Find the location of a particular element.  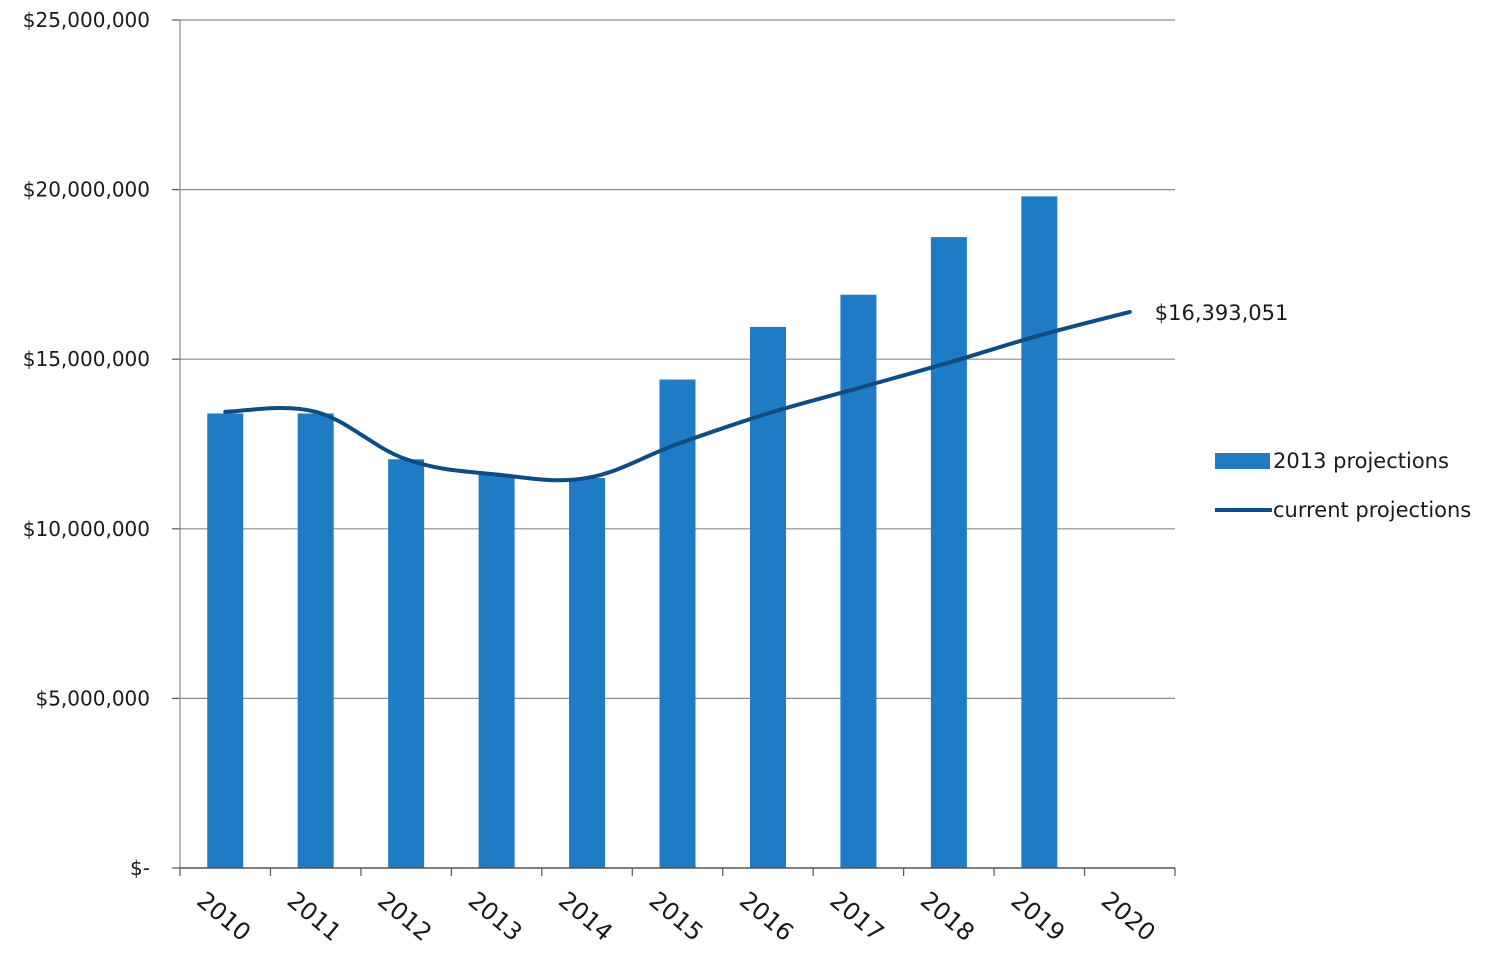

x-tick-label: 2018 is located at coordinates (947, 916).